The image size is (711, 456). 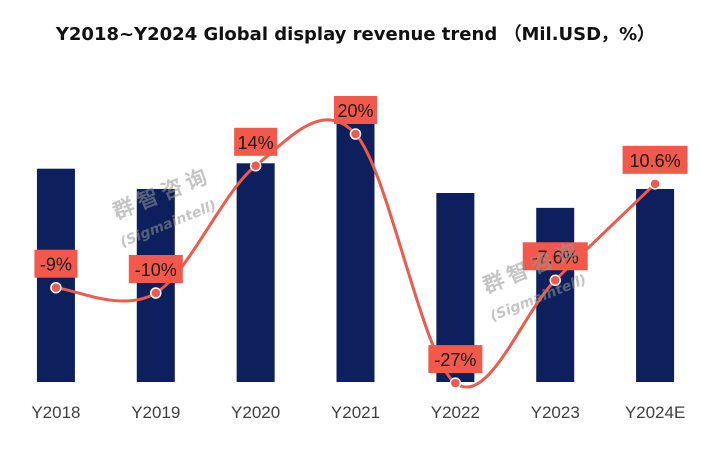 I want to click on x-tick-label-Y2020: Y2020, so click(x=255, y=412).